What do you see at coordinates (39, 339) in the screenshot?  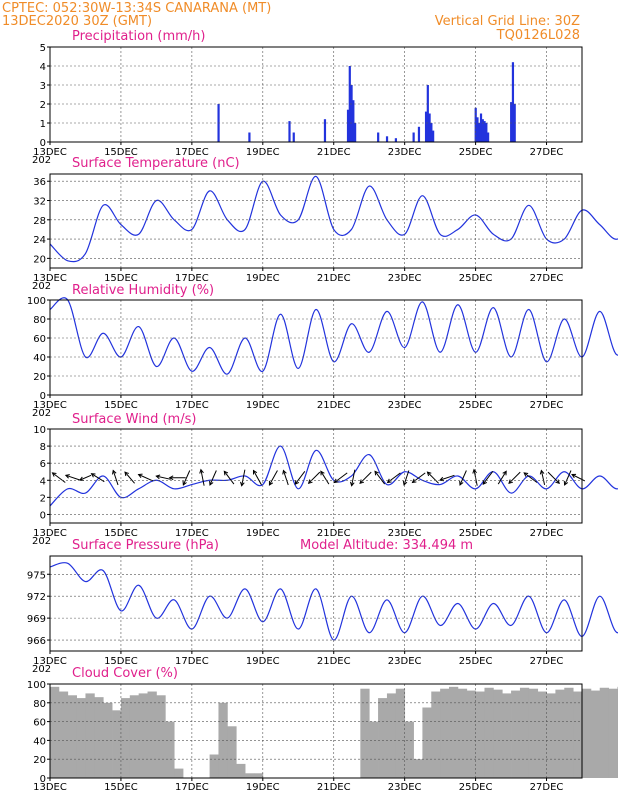 I see `y-tick-label: 60` at bounding box center [39, 339].